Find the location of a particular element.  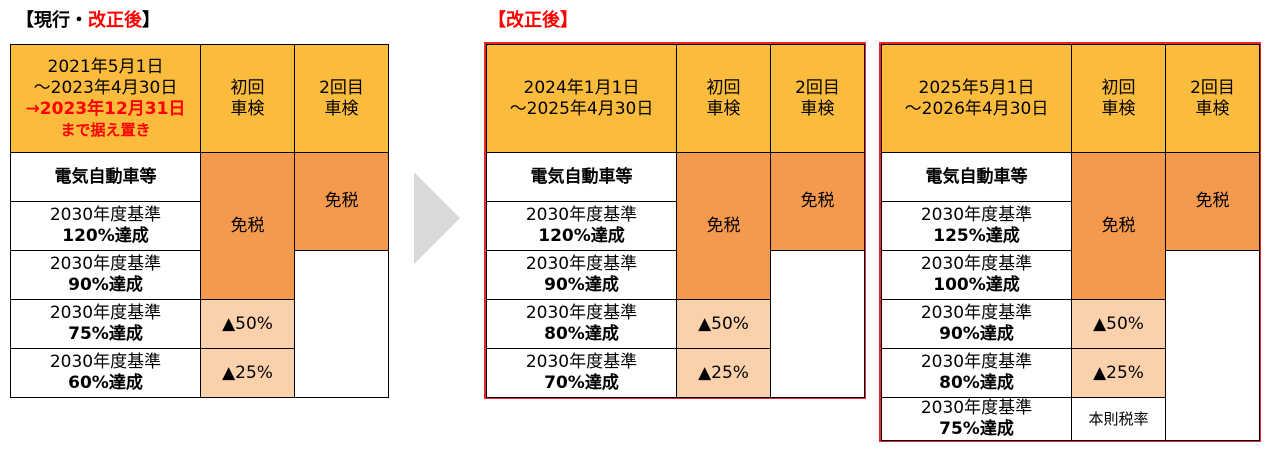

current-title-part-c: 】 is located at coordinates (151, 20).